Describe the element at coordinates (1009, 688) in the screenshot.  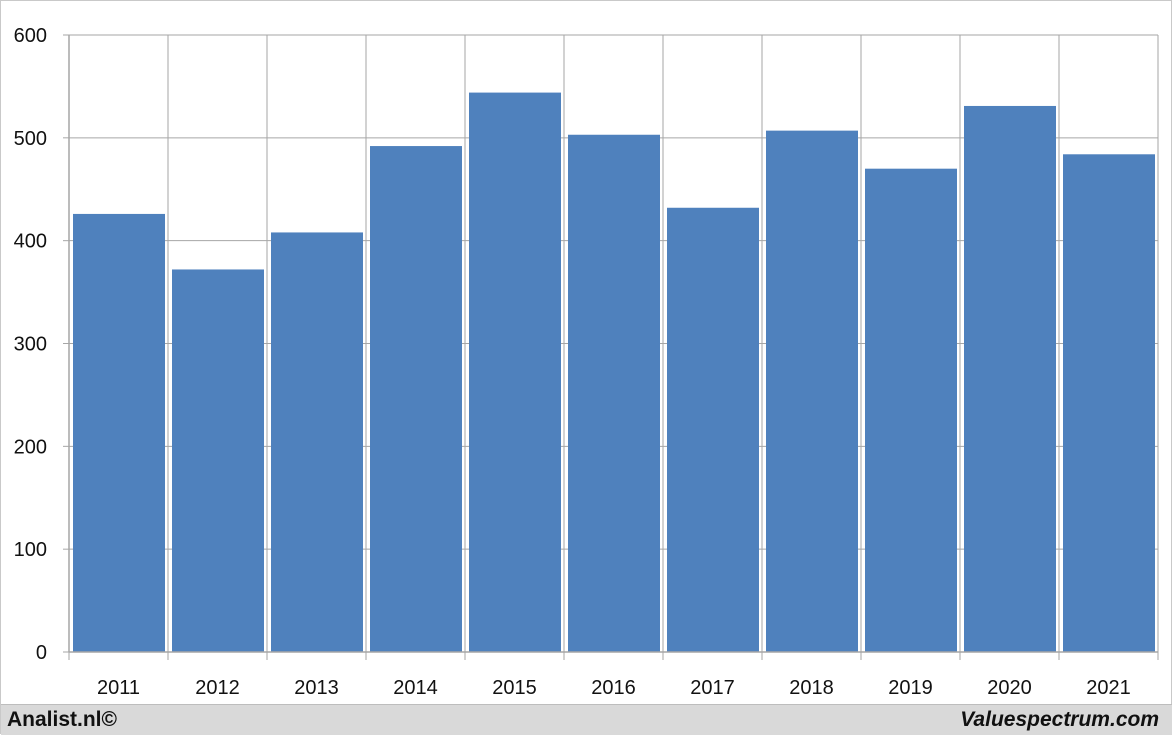
I see `x-tick-label: 2020` at that location.